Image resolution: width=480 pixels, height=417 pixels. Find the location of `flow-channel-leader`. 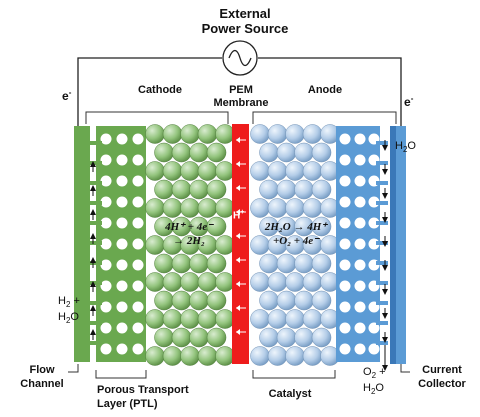

flow-channel-leader is located at coordinates (73, 368).